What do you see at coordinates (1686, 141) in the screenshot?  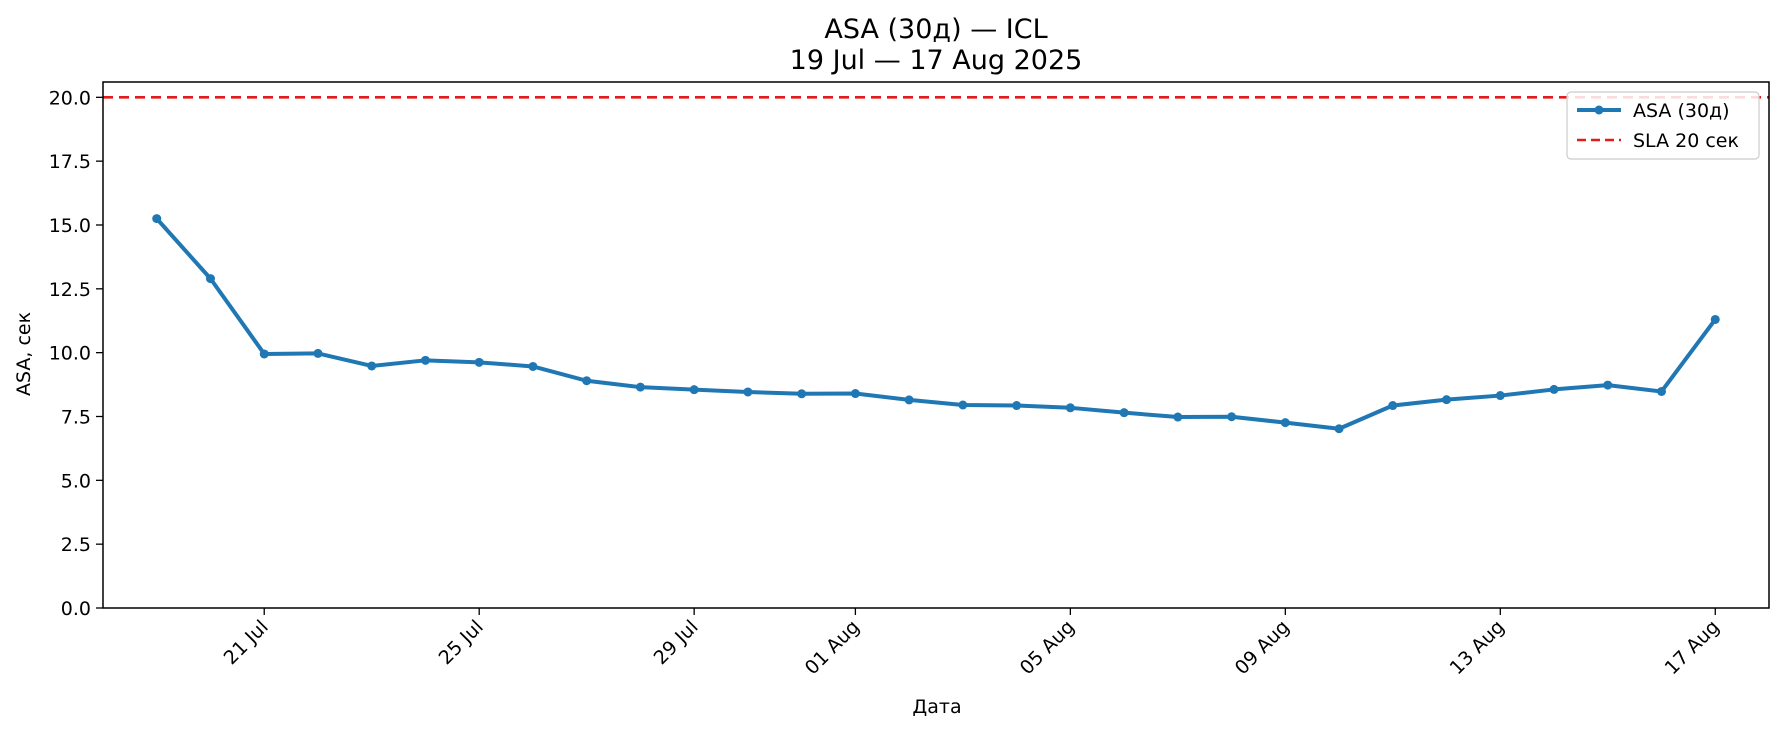 I see `legend-sla-label: SLA 20 сек` at bounding box center [1686, 141].